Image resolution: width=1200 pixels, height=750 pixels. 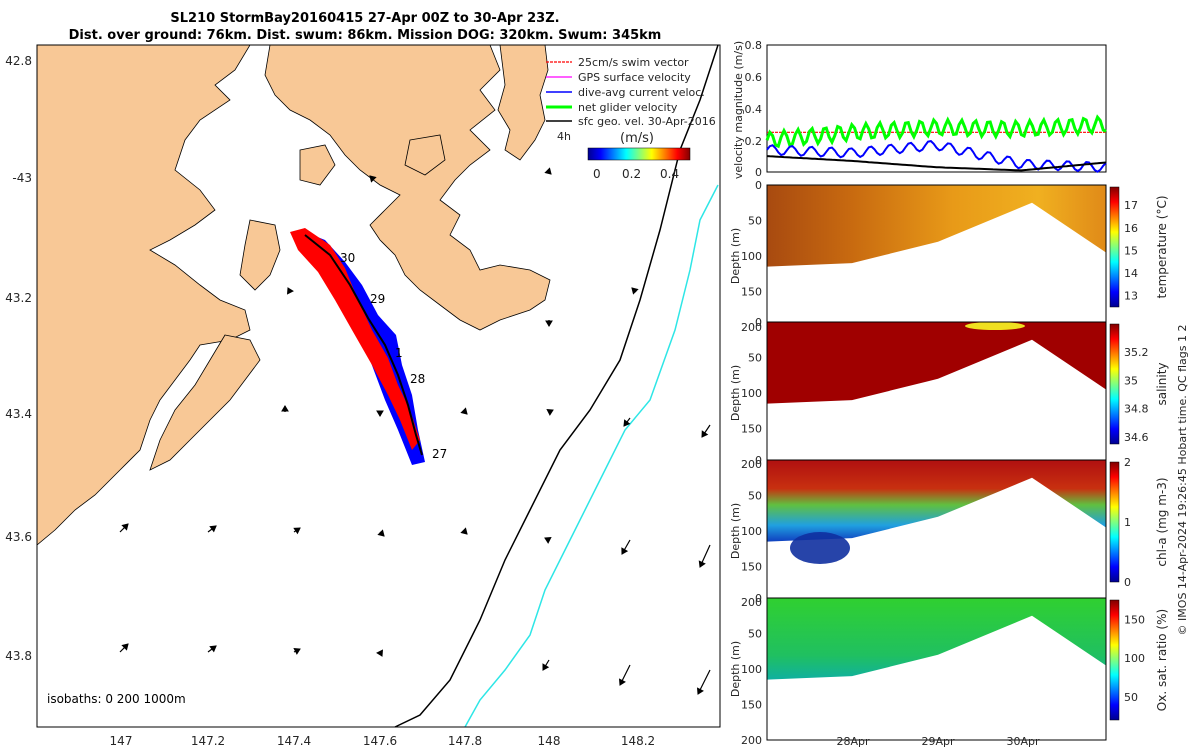 I want to click on vel-tick-label: 0.8, so click(x=754, y=45).